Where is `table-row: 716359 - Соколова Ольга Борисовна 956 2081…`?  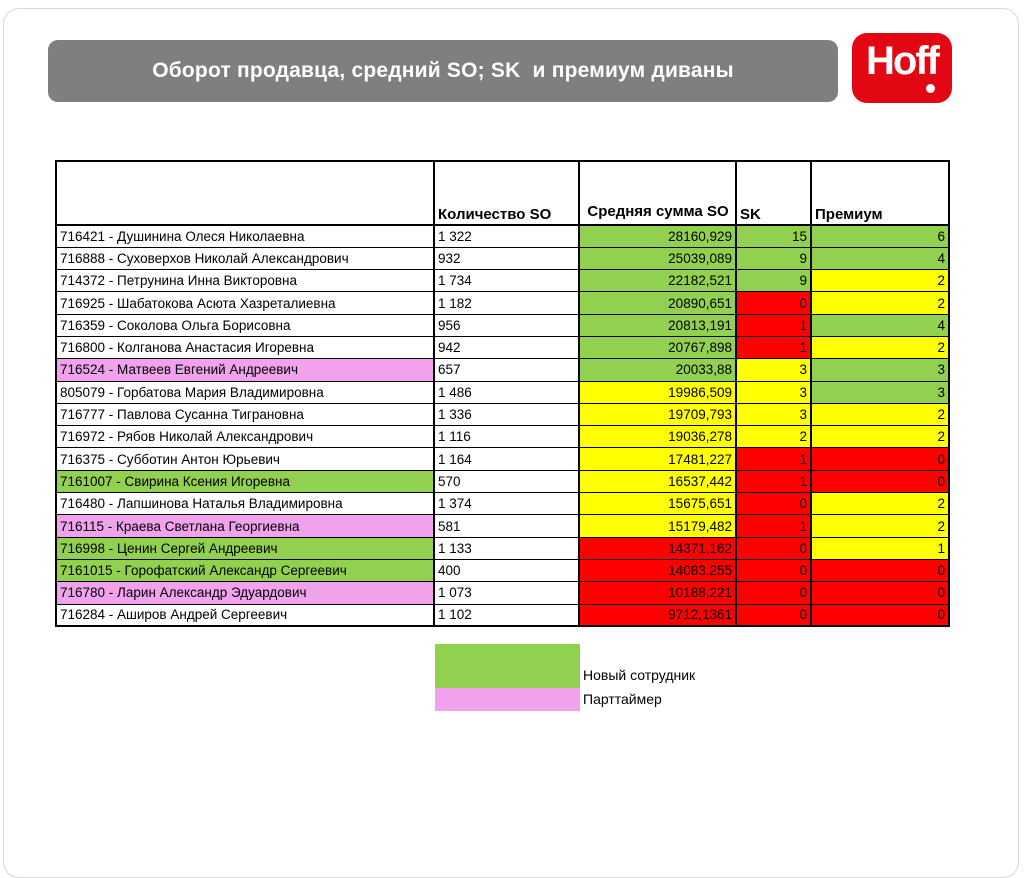
table-row: 716359 - Соколова Ольга Борисовна 956 2081… is located at coordinates (502, 325).